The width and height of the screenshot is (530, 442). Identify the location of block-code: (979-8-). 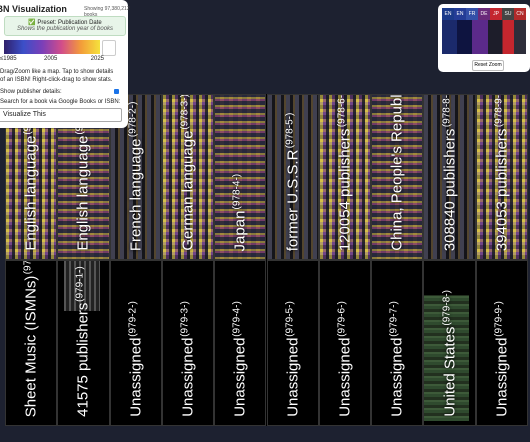
(447, 308).